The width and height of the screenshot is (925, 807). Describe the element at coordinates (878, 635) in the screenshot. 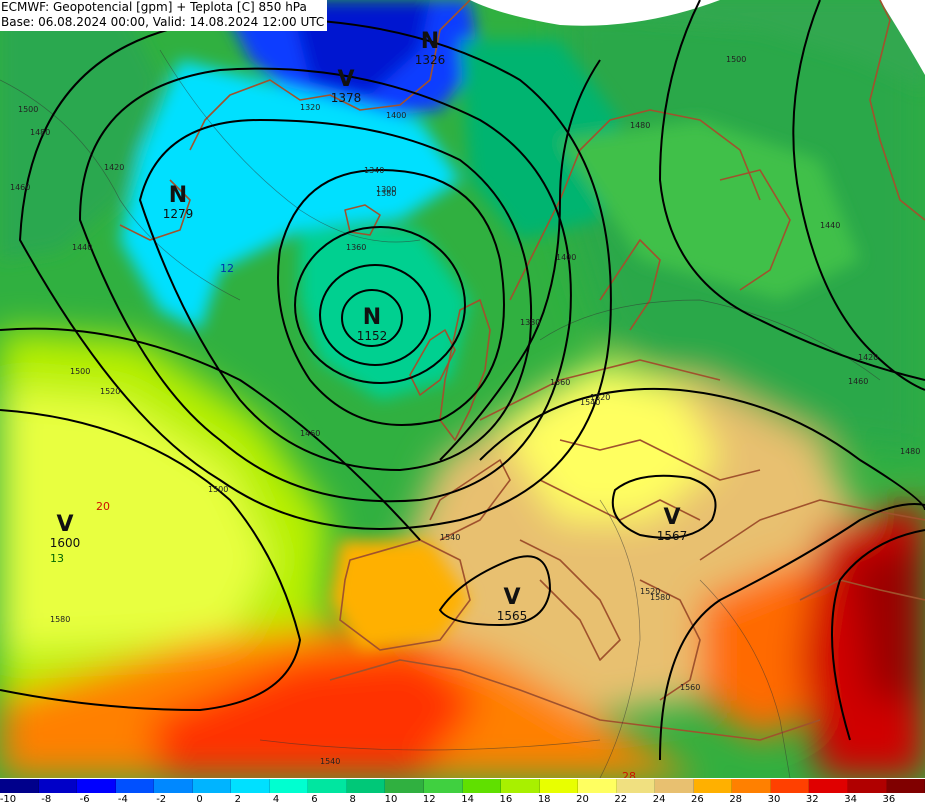

I see `isoline-1560-east` at that location.